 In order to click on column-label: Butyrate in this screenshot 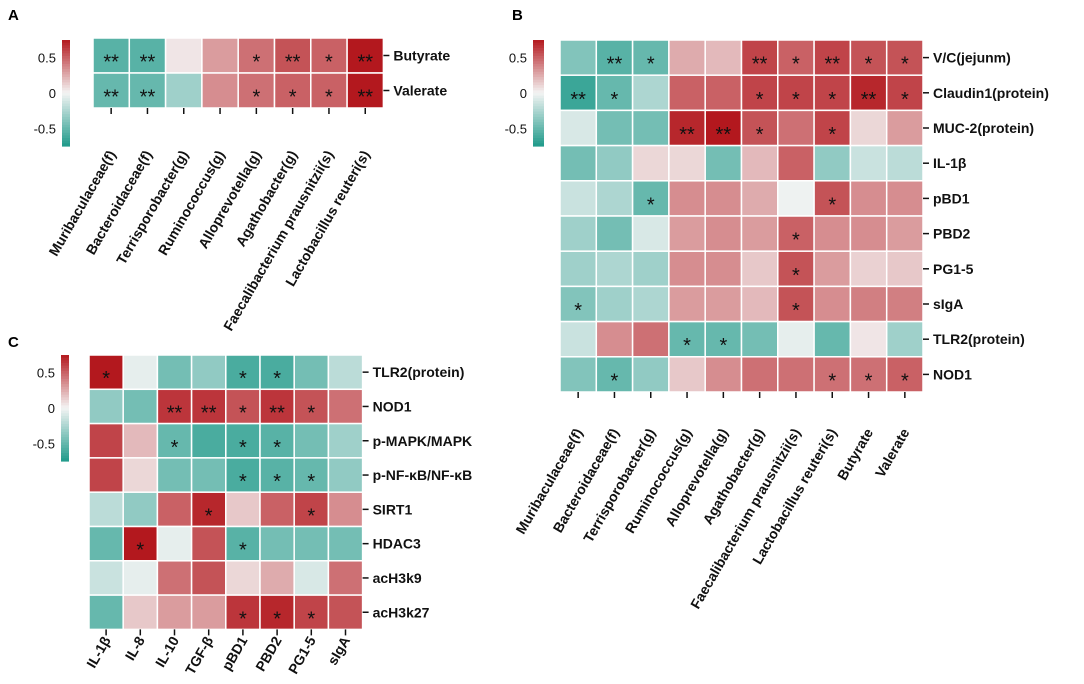, I will do `click(855, 453)`.